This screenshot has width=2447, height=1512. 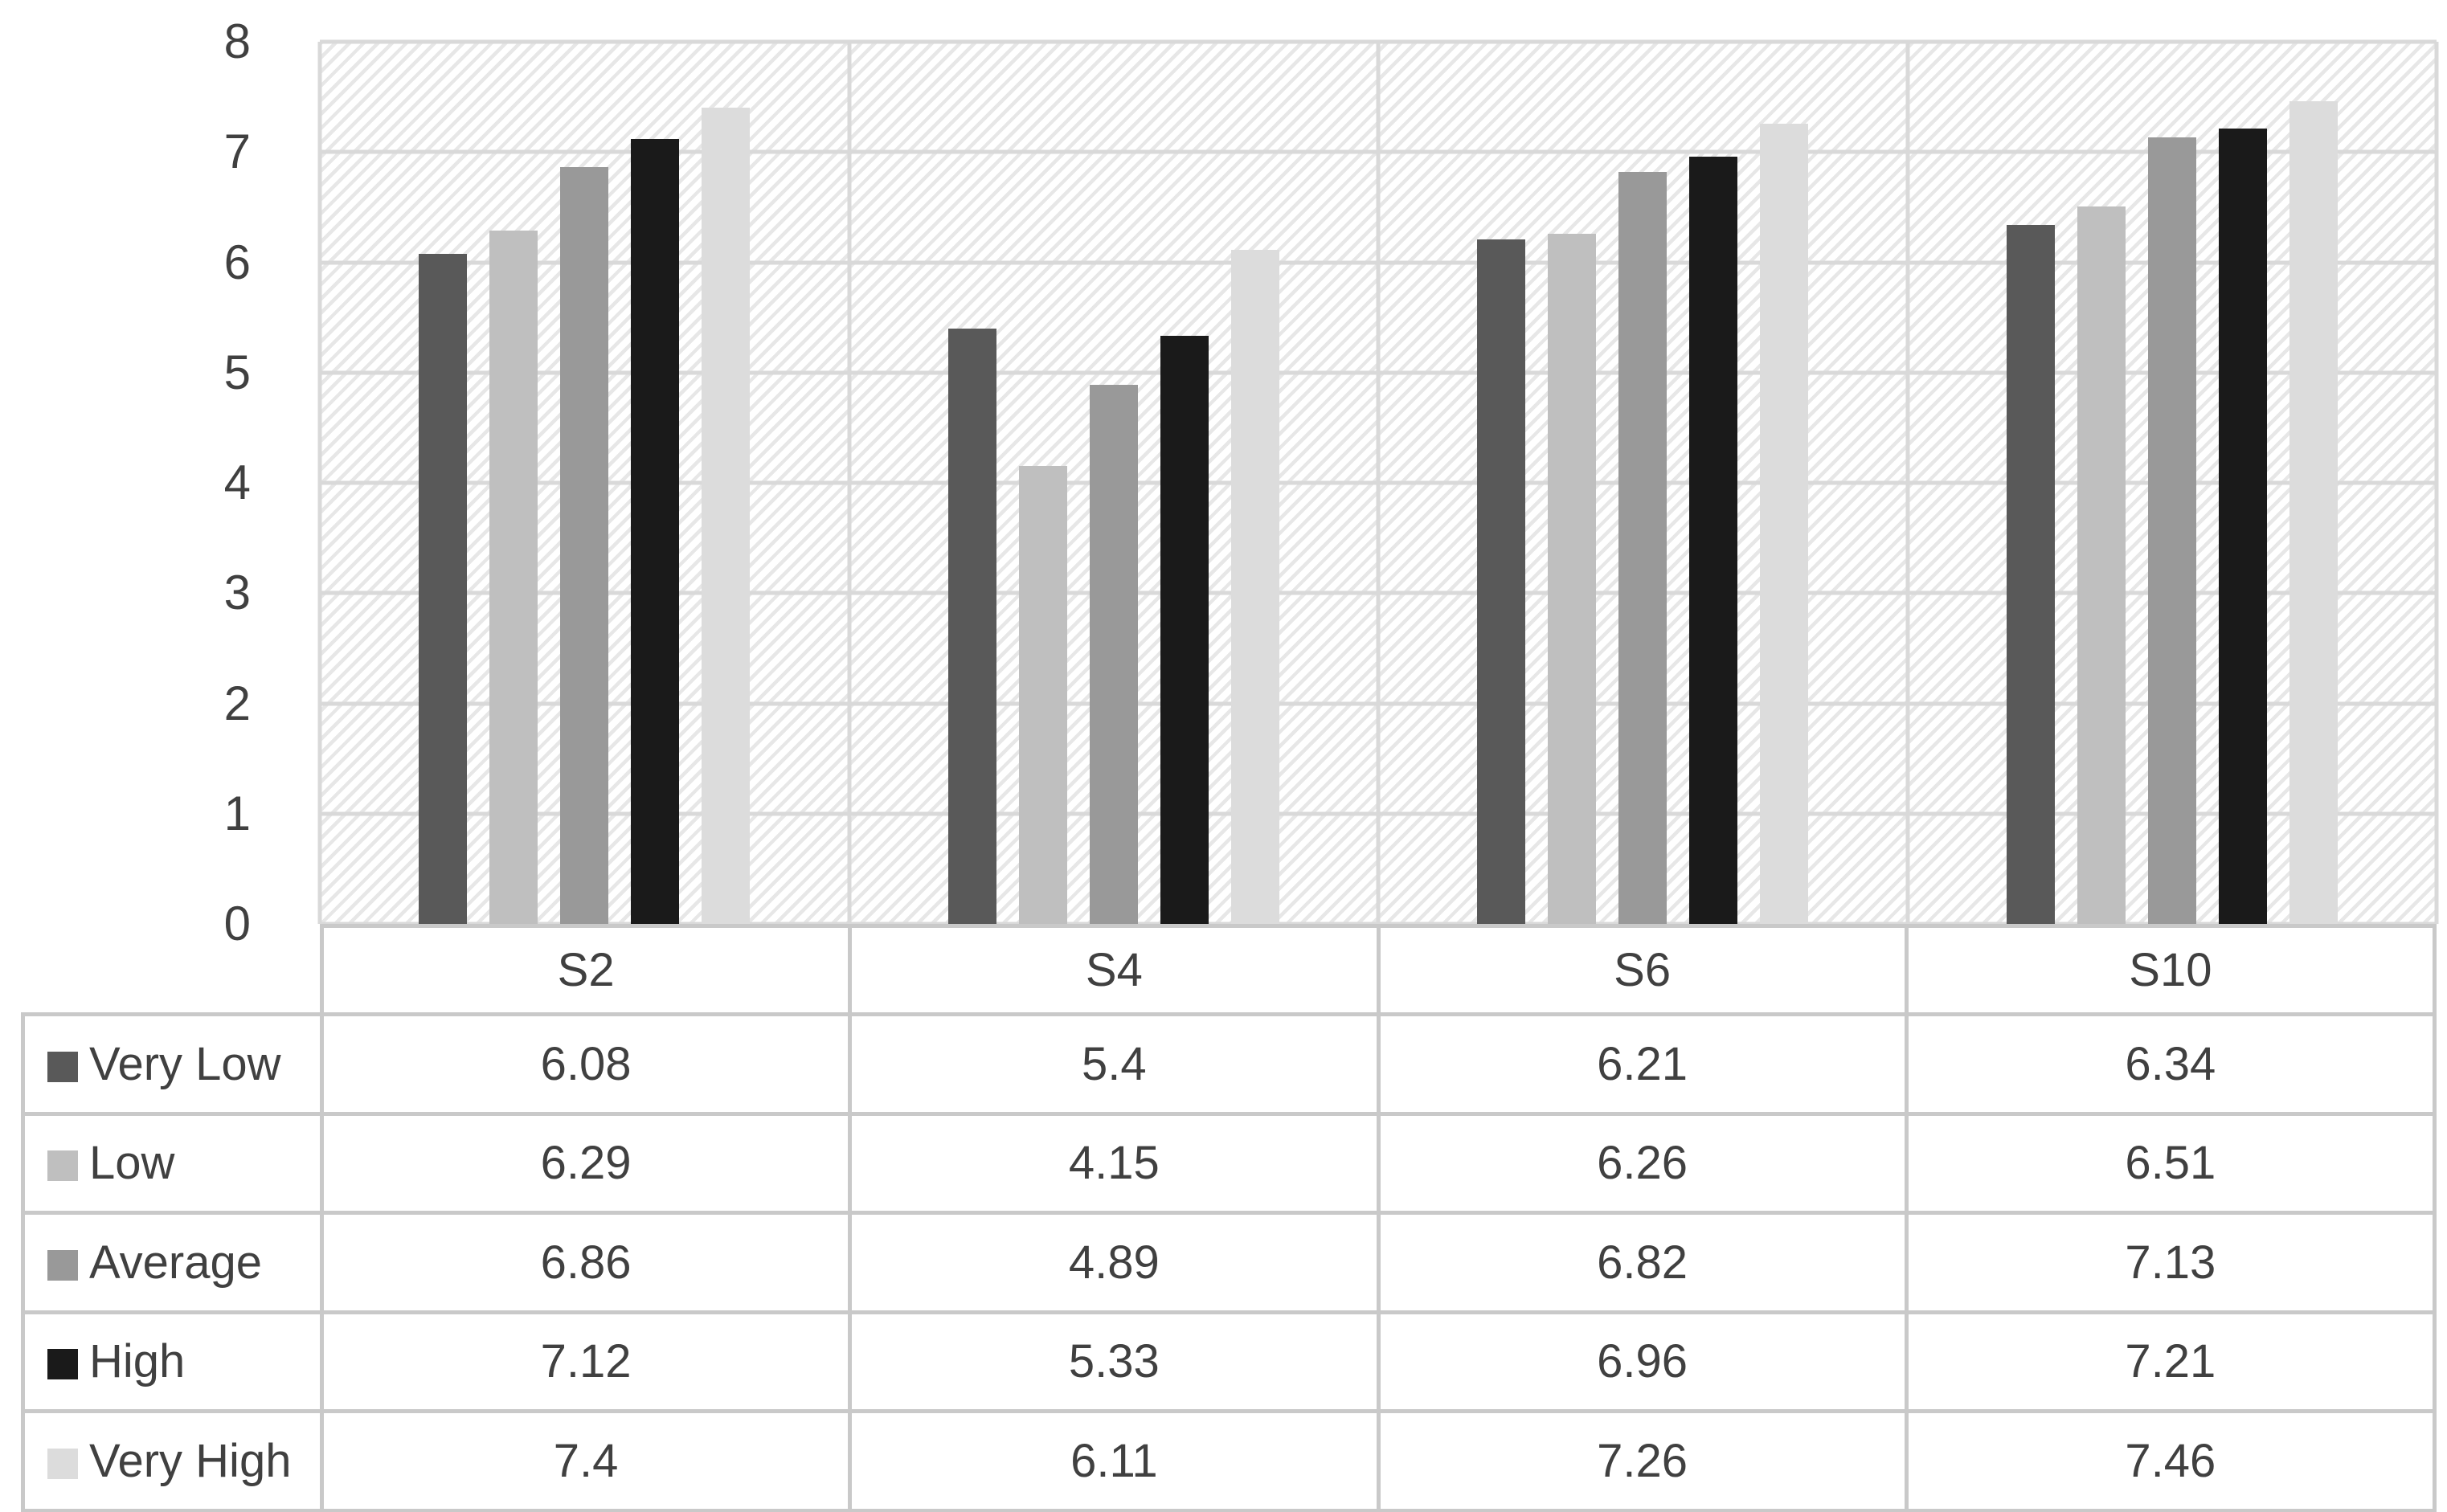 I want to click on value-cell-s2-low: 6.29, so click(x=586, y=1163).